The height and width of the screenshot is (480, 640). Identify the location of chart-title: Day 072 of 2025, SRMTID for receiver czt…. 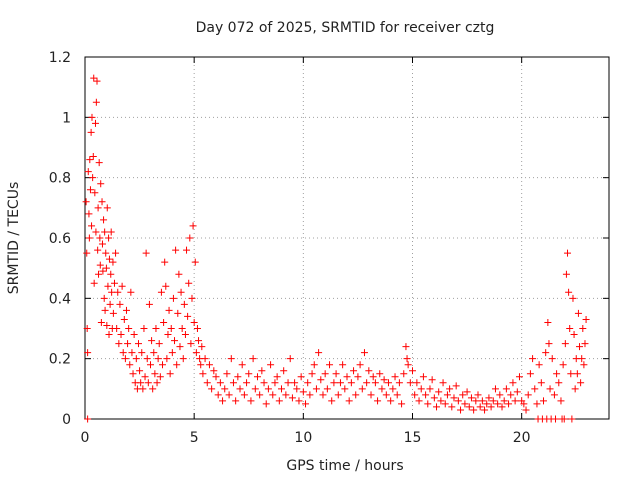
(345, 28).